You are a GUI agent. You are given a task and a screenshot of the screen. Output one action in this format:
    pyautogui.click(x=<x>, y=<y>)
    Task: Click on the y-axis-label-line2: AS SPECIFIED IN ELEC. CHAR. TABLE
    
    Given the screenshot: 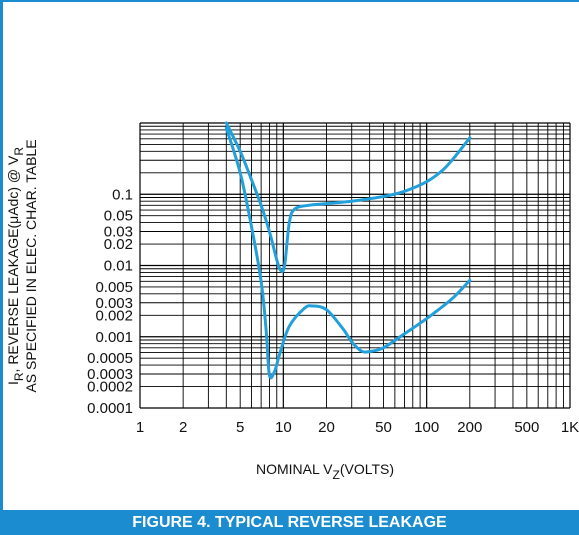 What is the action you would take?
    pyautogui.click(x=31, y=265)
    